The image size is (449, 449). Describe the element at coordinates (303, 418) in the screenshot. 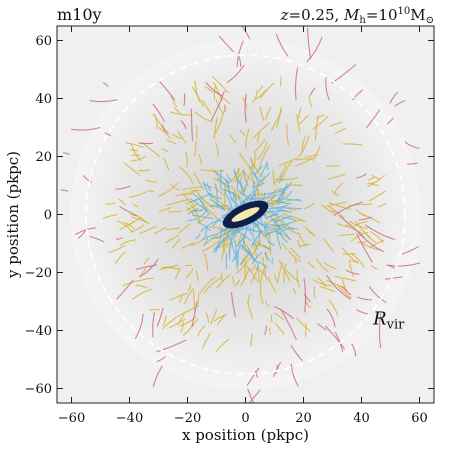

I see `x-tick-label: 20` at that location.